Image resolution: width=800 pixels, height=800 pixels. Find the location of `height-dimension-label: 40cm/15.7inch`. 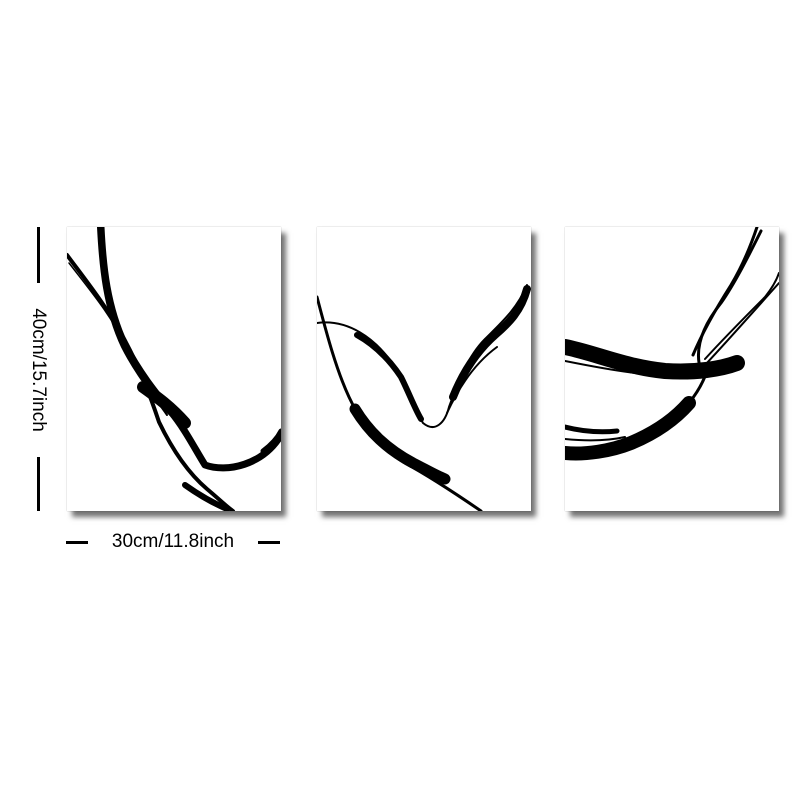

height-dimension-label: 40cm/15.7inch is located at coordinates (38, 370).